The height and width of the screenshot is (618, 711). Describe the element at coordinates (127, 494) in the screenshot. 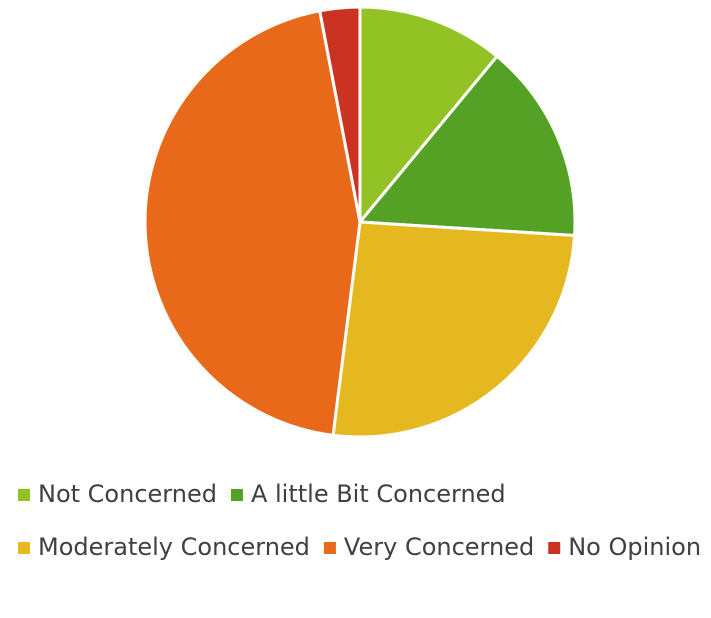

I see `legend-label: Not Concerned` at that location.